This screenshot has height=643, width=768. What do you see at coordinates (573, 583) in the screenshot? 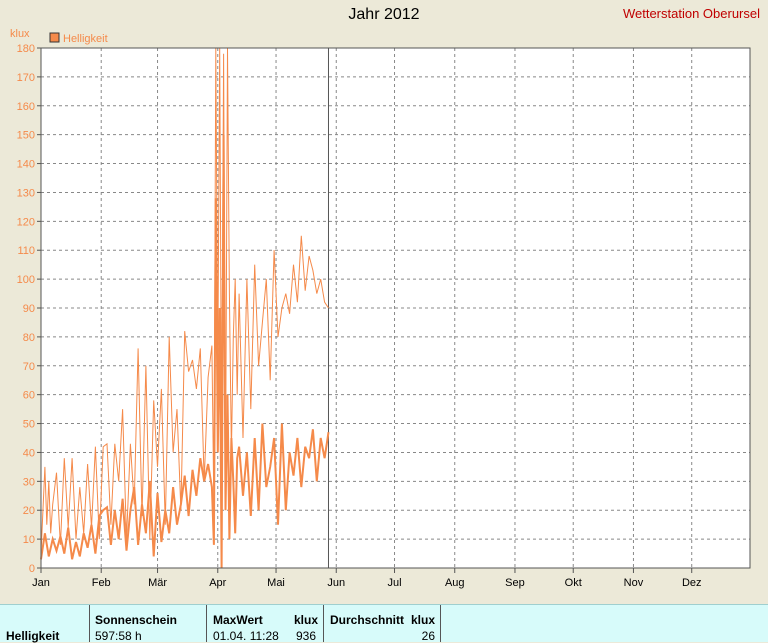
I see `x-tick-label: Okt` at bounding box center [573, 583].